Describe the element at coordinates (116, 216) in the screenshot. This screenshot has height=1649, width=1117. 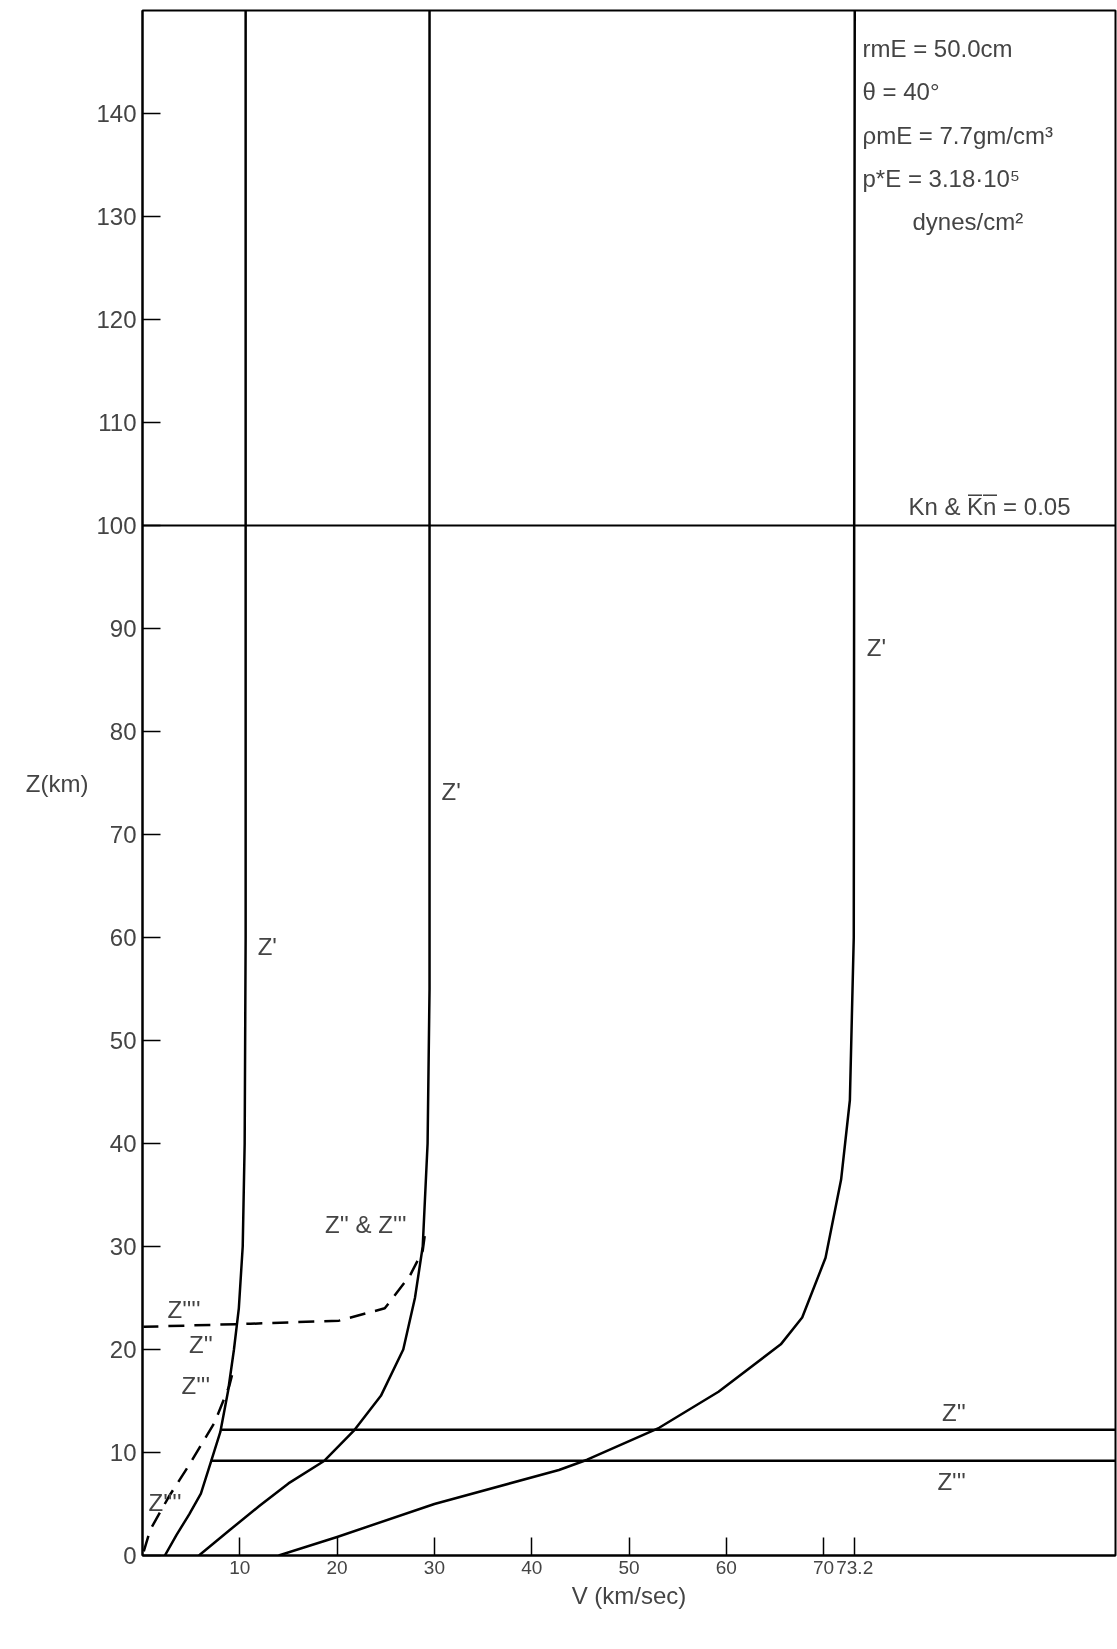
I see `y-tick-label: 130` at that location.